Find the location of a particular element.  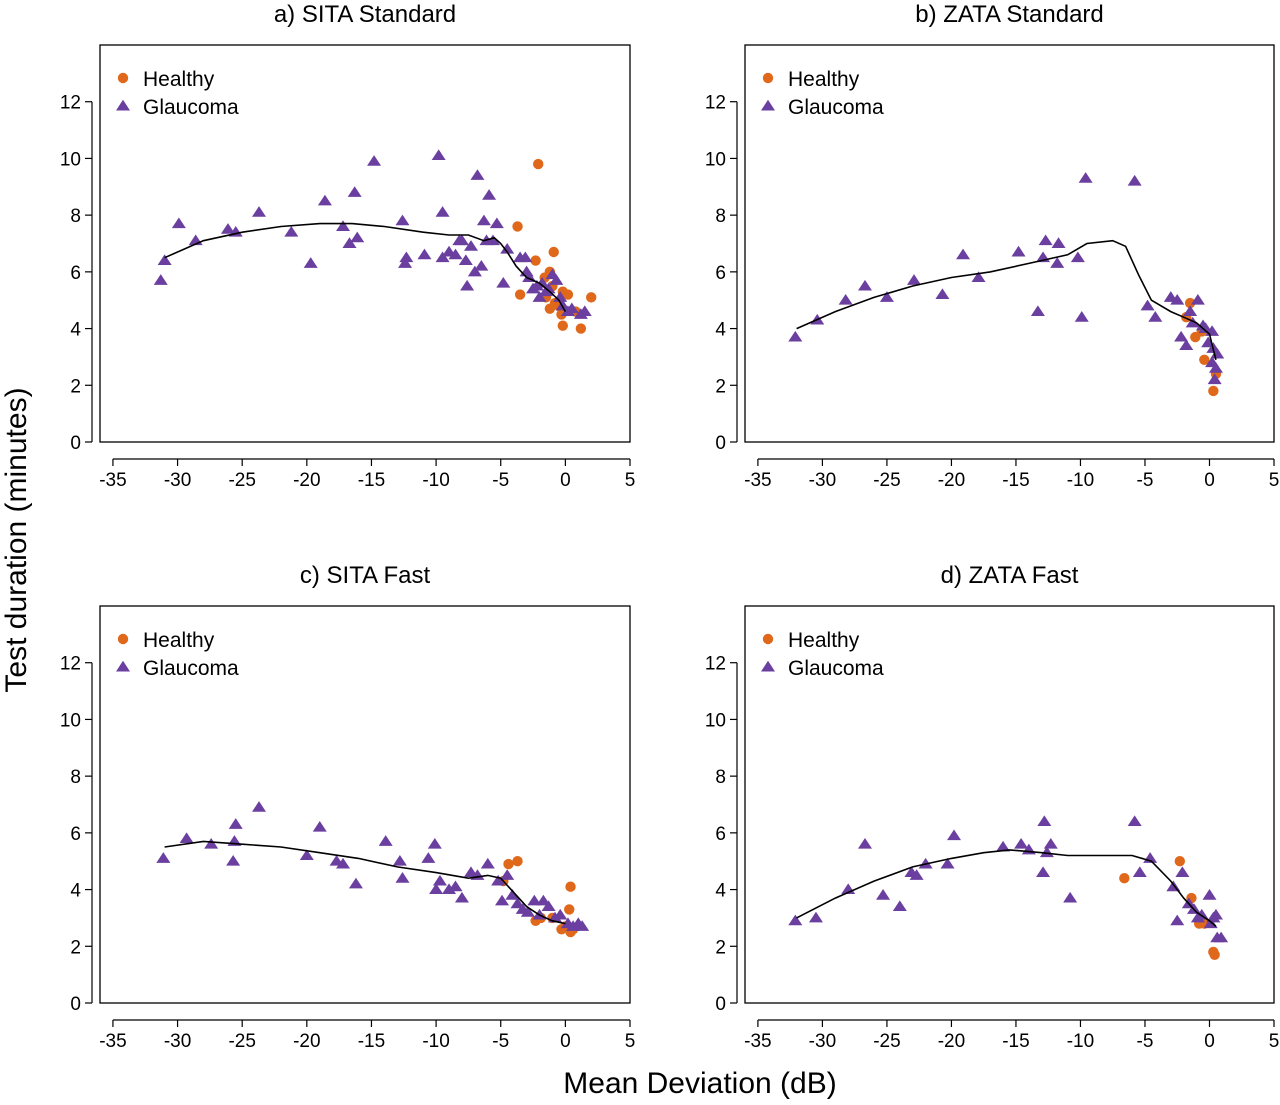

x-tick-label: -15 is located at coordinates (1015, 480).